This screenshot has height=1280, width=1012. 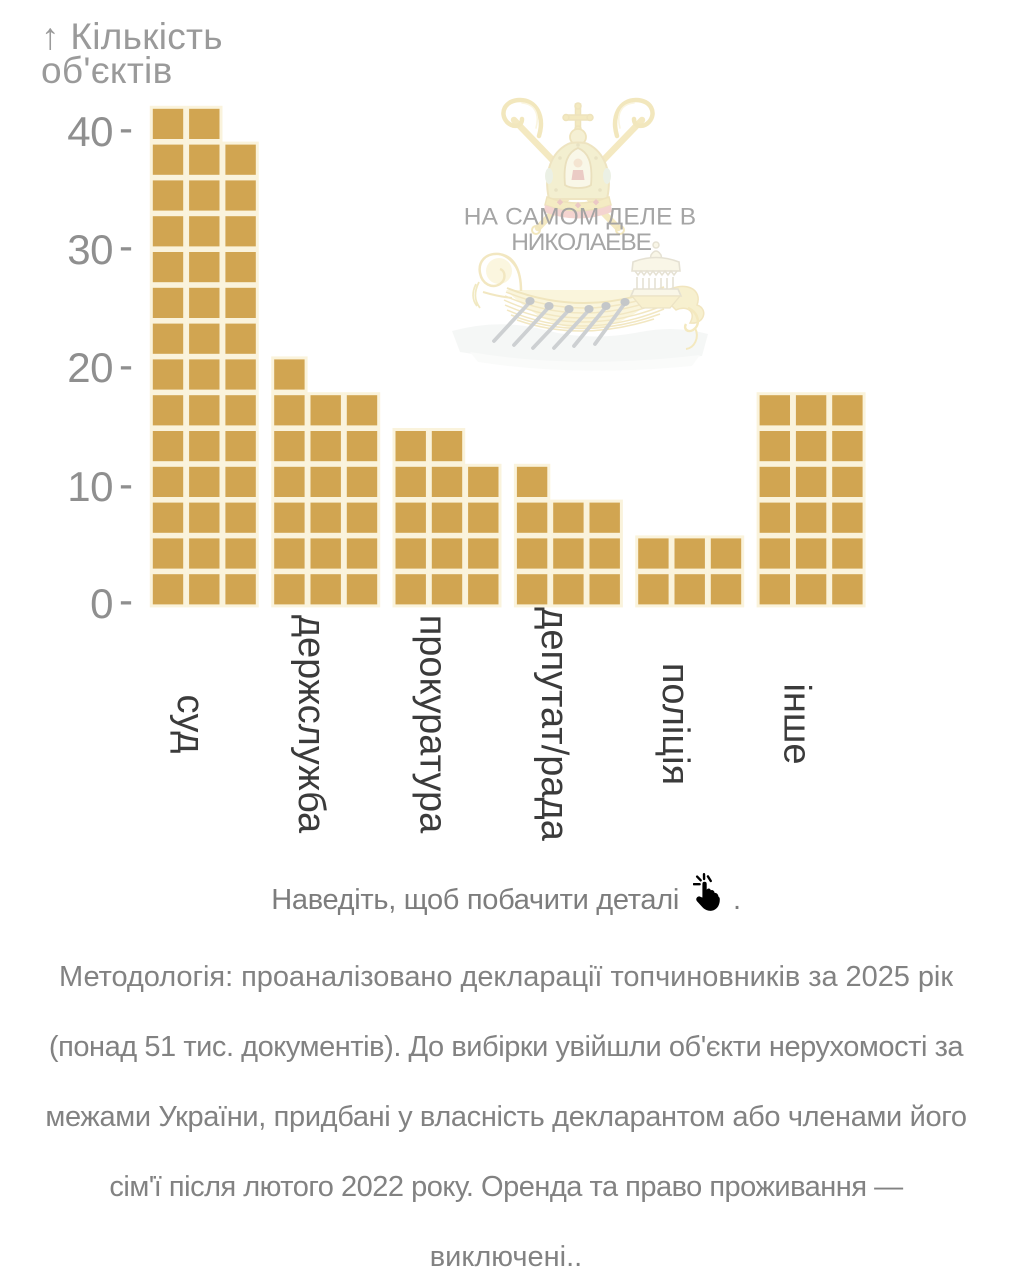 What do you see at coordinates (190, 724) in the screenshot?
I see `svg-text: суд` at bounding box center [190, 724].